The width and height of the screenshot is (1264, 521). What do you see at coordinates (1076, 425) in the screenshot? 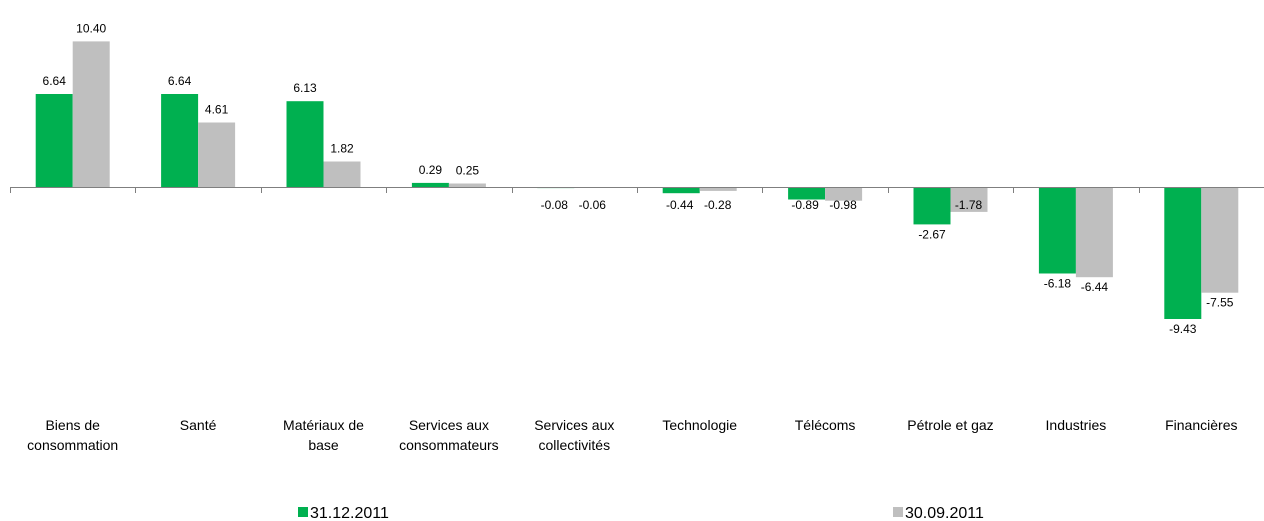
I see `category-label: Industries` at bounding box center [1076, 425].